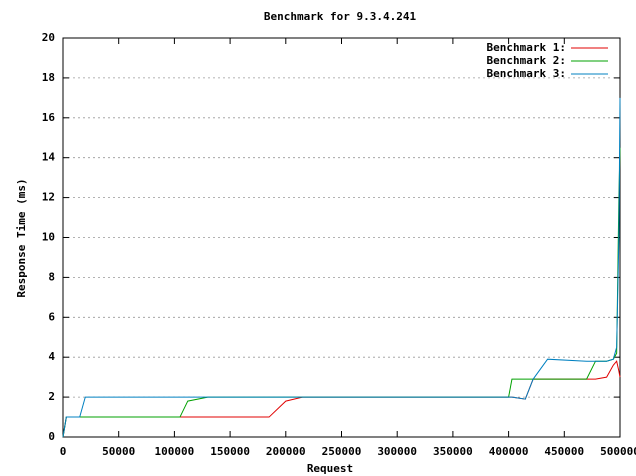 The width and height of the screenshot is (636, 476). Describe the element at coordinates (330, 468) in the screenshot. I see `x-axis-label: Request` at that location.